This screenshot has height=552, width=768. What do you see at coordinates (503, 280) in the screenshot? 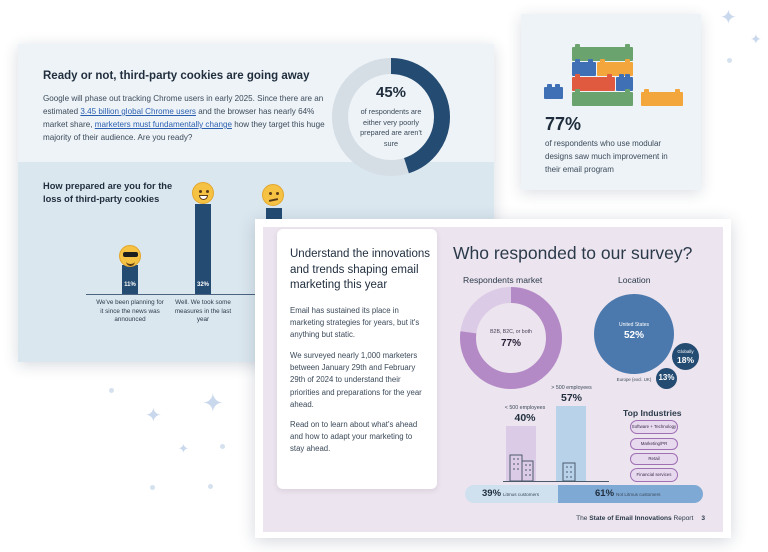
I see `market-title: Respondents market` at bounding box center [503, 280].